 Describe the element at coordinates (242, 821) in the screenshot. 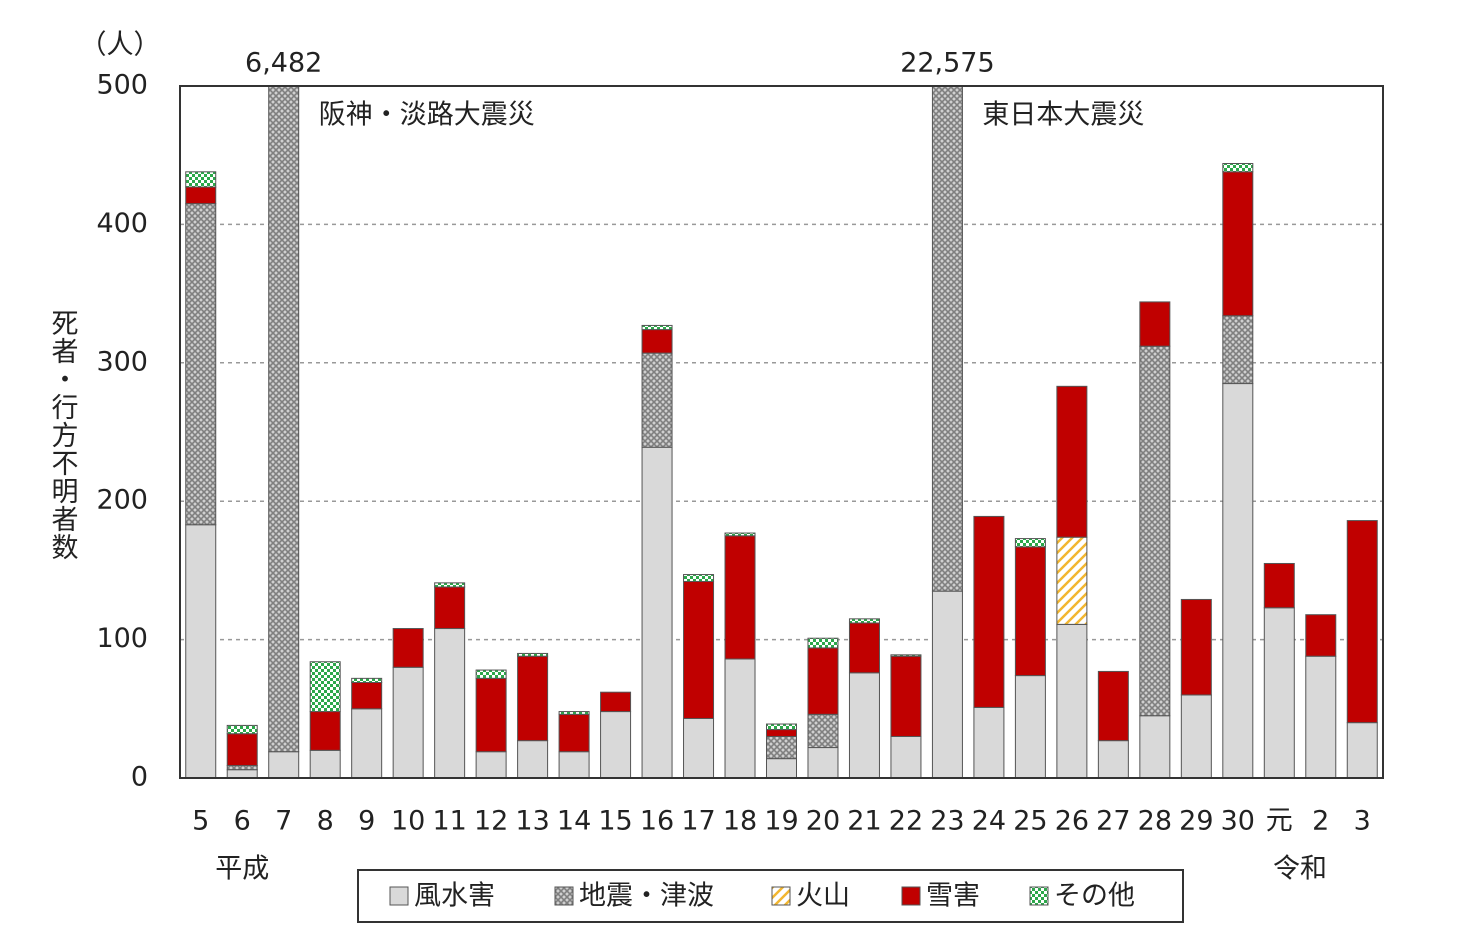

I see `x-tick-label: 6` at that location.